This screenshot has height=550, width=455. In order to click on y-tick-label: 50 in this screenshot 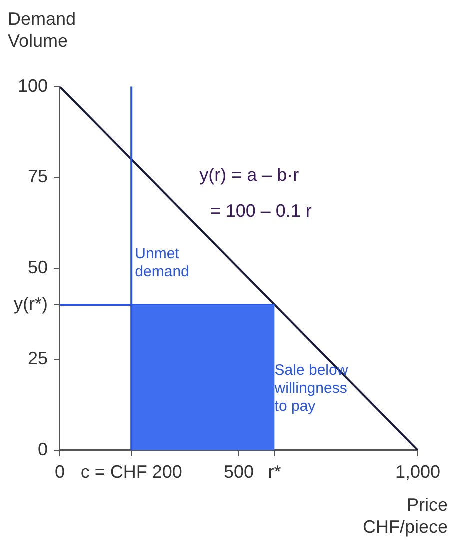, I will do `click(38, 268)`.